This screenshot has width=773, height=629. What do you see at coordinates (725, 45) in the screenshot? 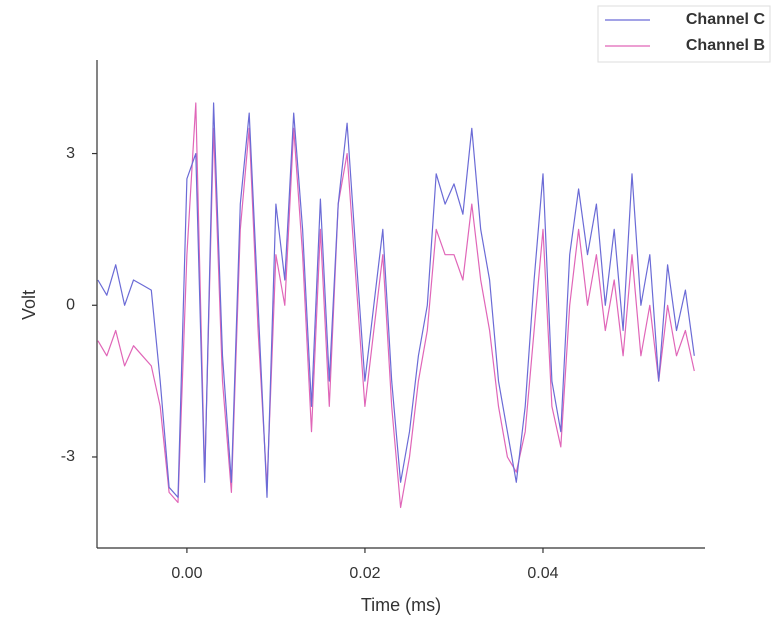
I see `legend-label: Channel B` at bounding box center [725, 45].